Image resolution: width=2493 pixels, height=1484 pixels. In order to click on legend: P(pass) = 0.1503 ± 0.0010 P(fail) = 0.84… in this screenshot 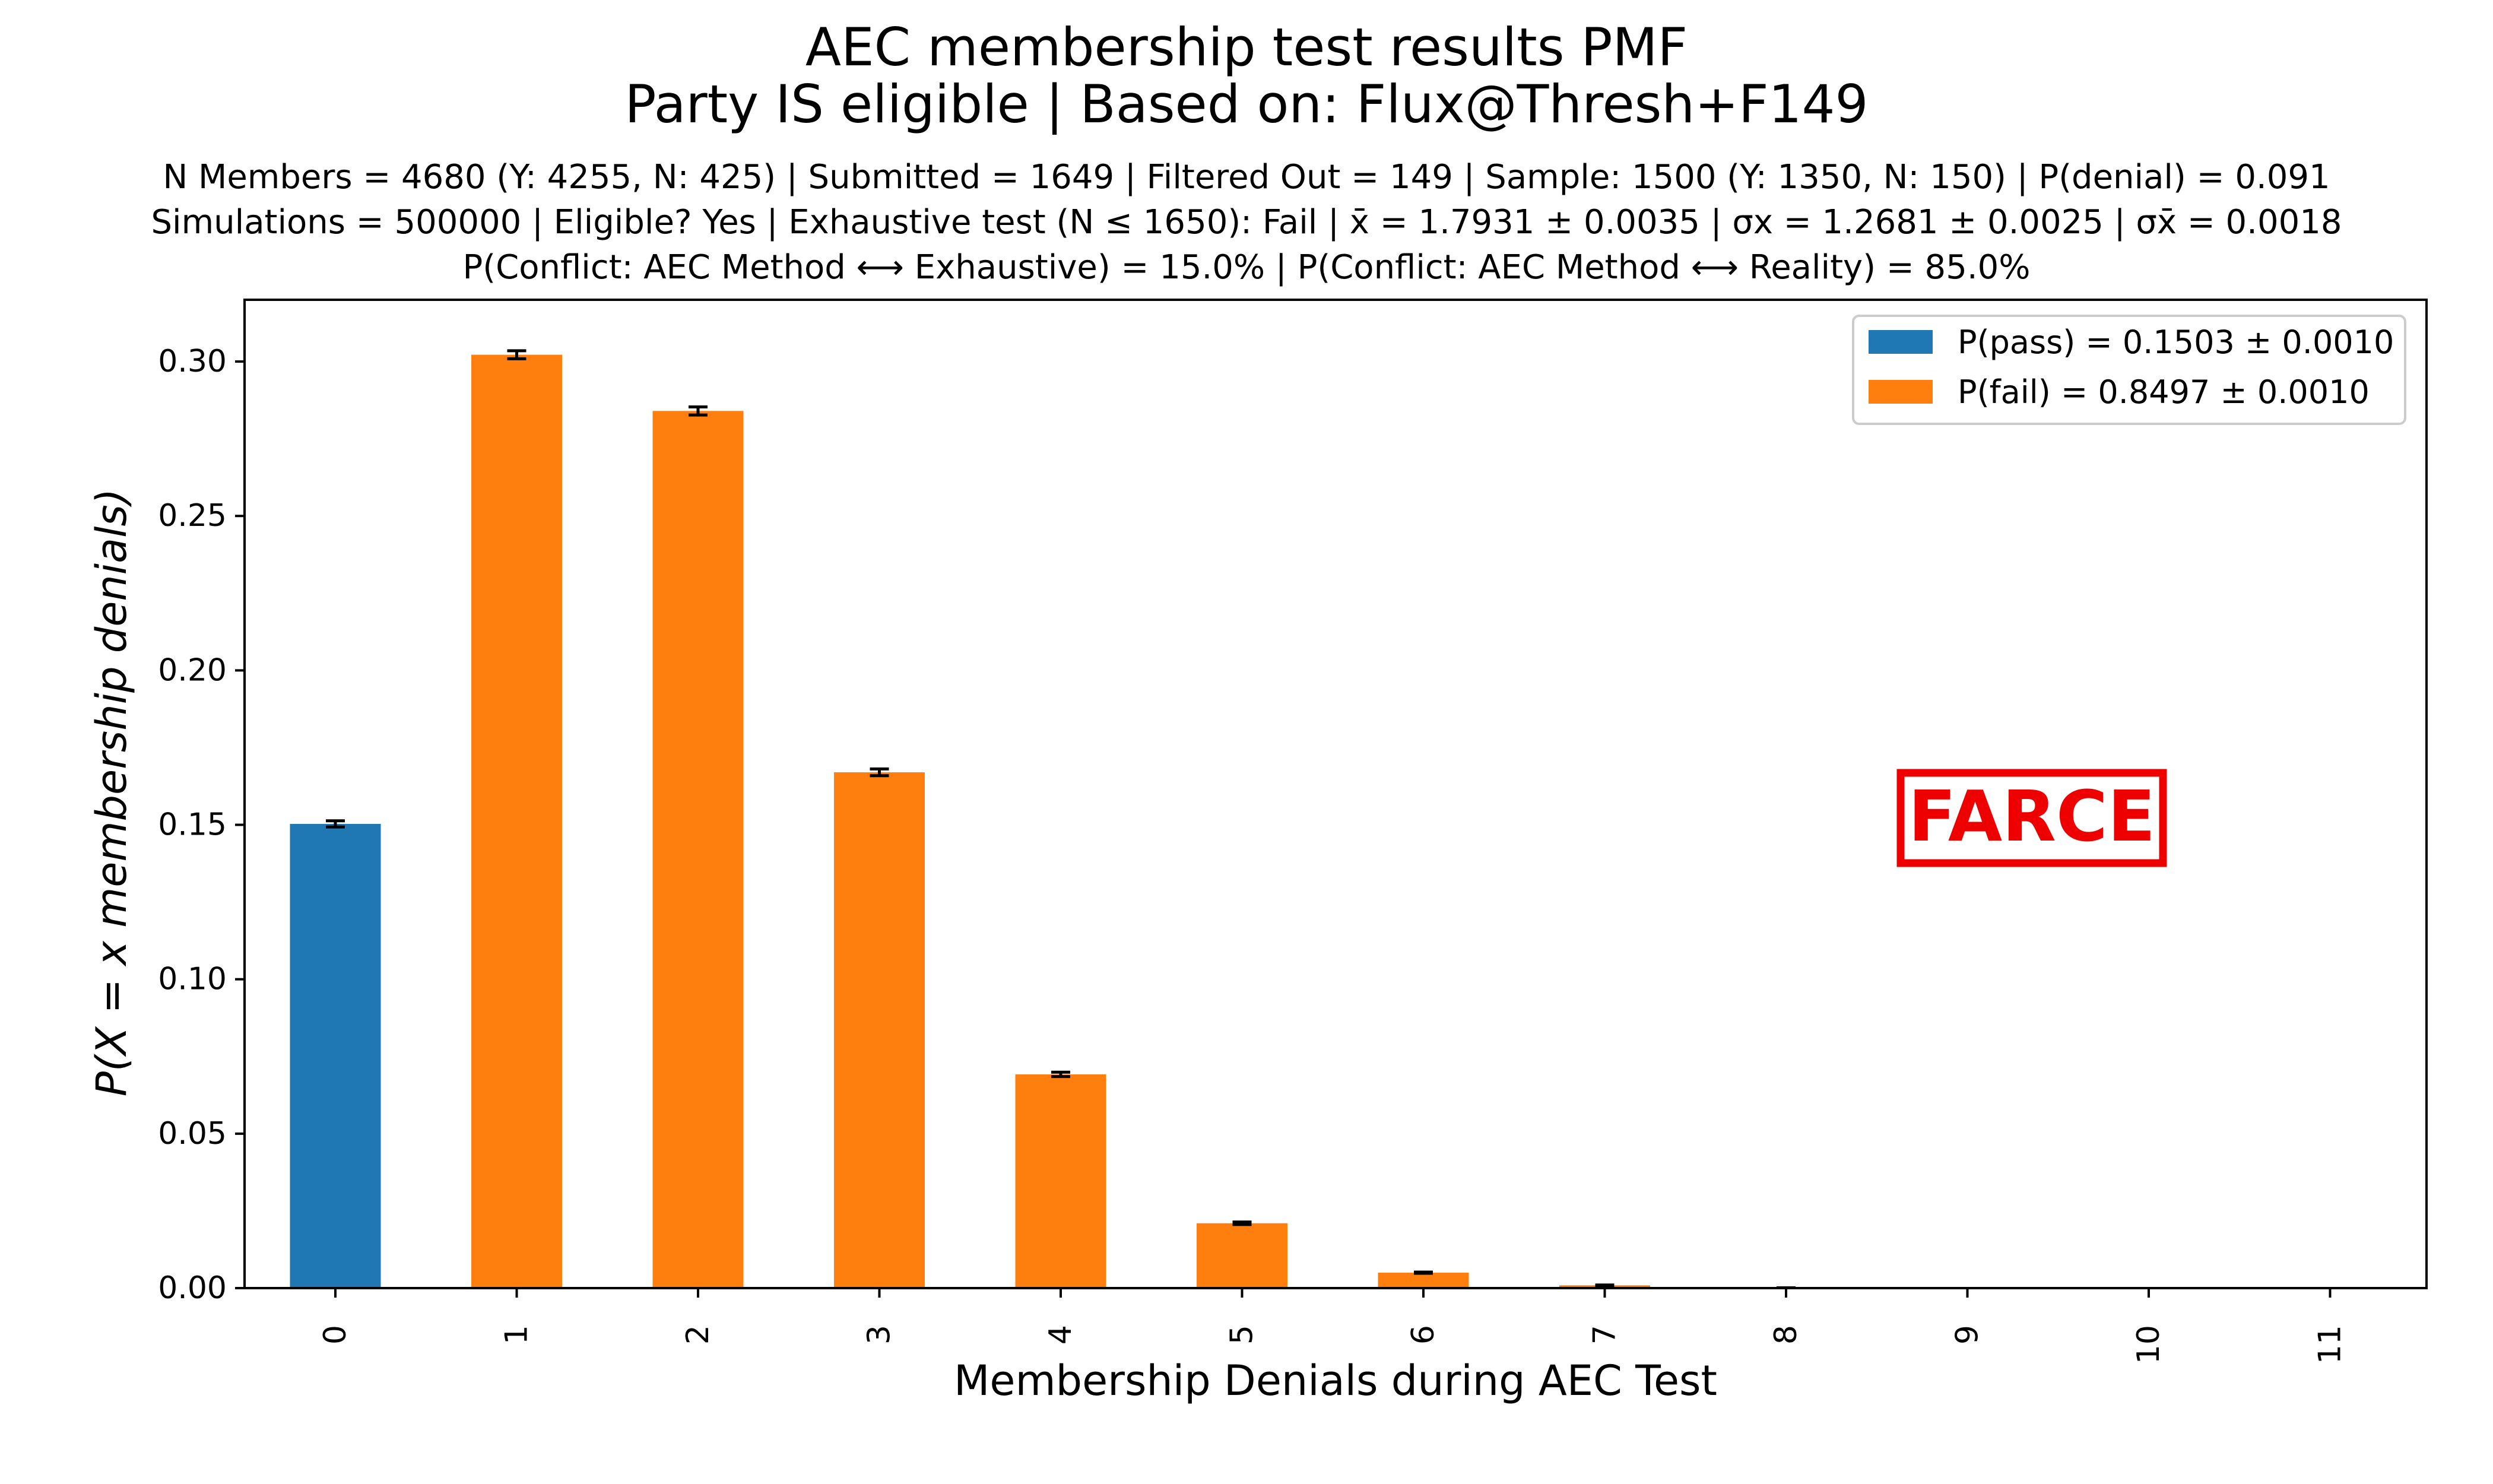, I will do `click(2129, 370)`.